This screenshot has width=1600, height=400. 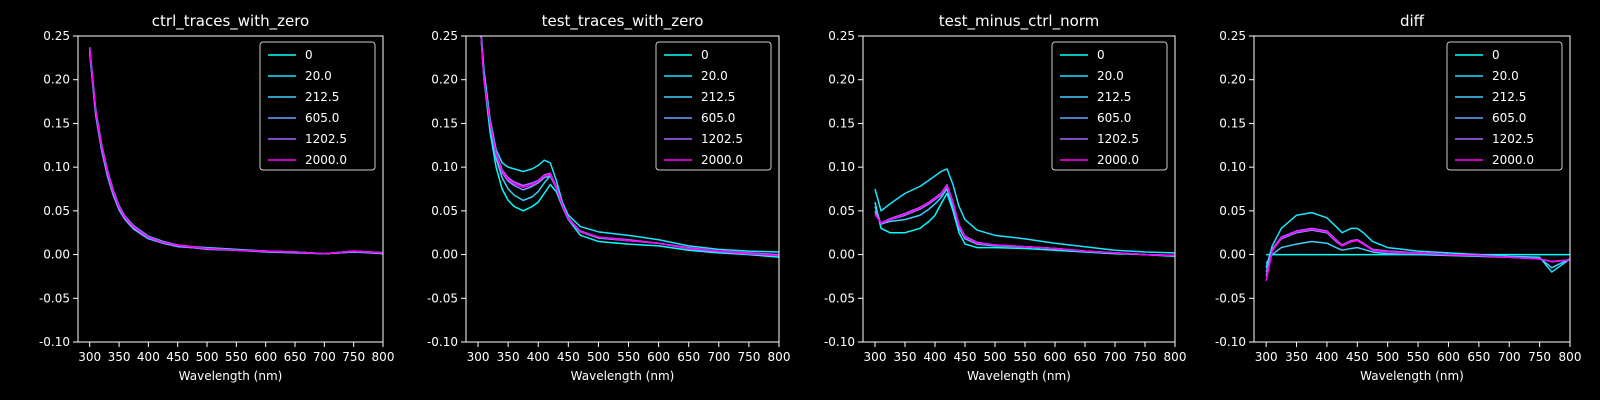 I want to click on legend-entry: 20.0, so click(x=318, y=76).